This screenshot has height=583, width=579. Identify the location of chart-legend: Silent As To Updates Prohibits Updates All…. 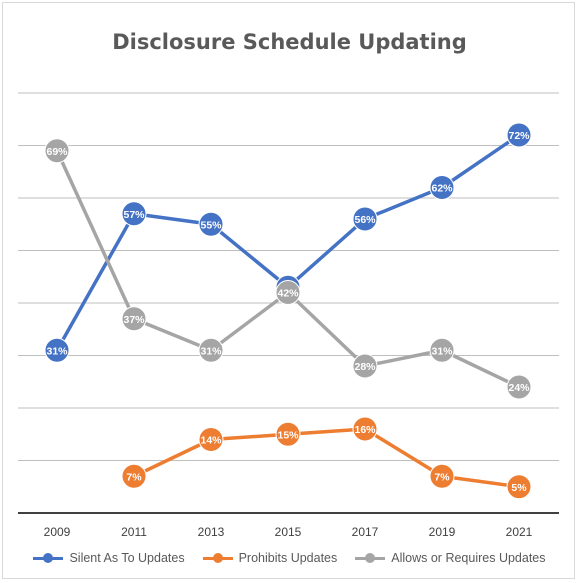
(289, 558).